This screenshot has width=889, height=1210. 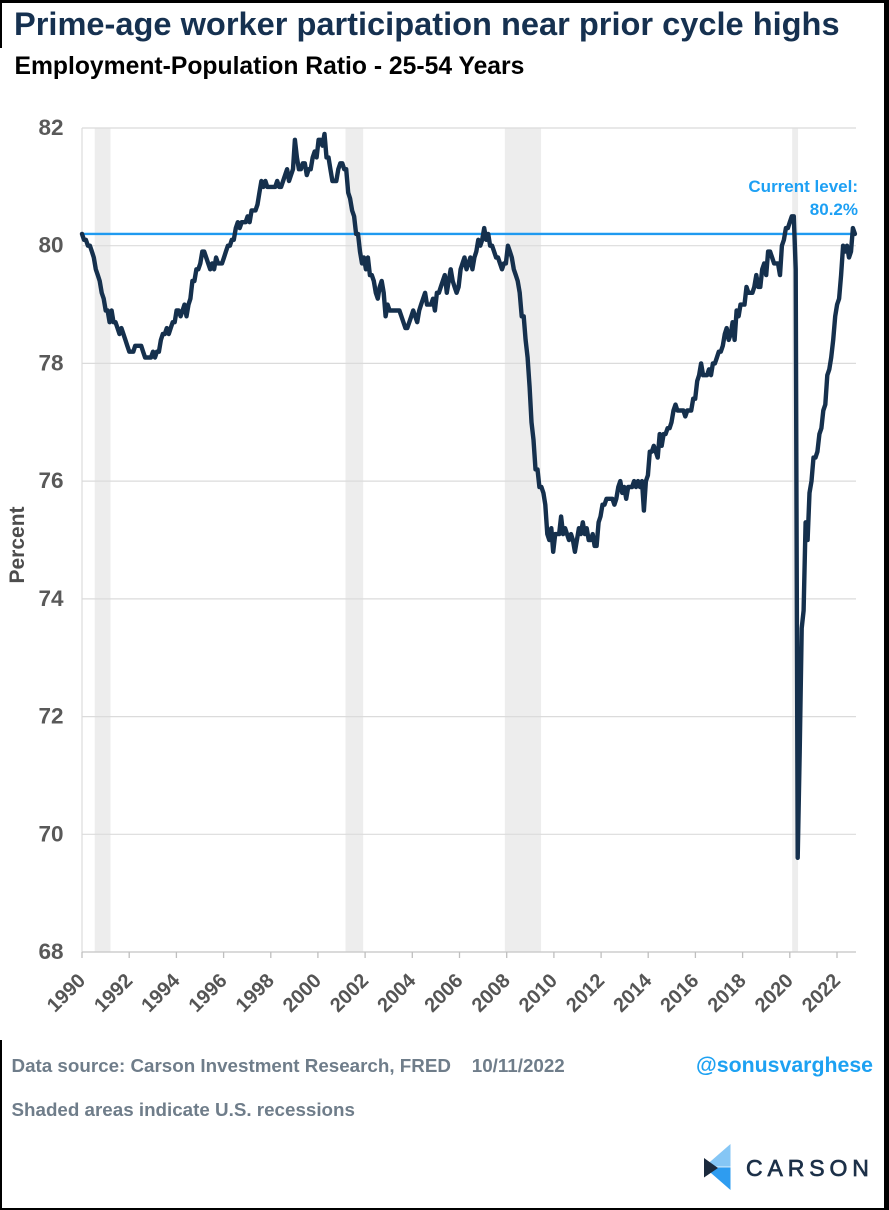 I want to click on svg-text: 80, so click(x=50, y=245).